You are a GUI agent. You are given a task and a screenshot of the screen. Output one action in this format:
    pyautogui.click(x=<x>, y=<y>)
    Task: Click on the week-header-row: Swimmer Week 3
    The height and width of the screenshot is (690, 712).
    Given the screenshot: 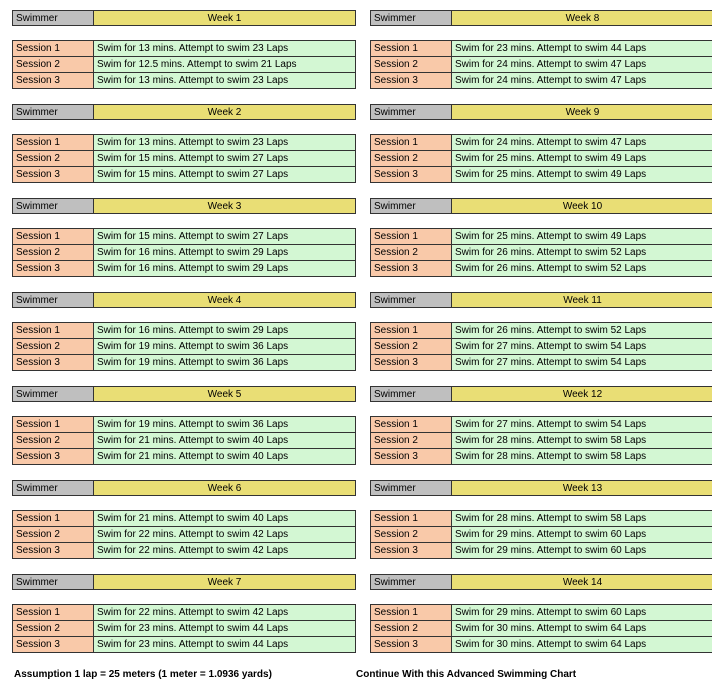 What is the action you would take?
    pyautogui.click(x=184, y=206)
    